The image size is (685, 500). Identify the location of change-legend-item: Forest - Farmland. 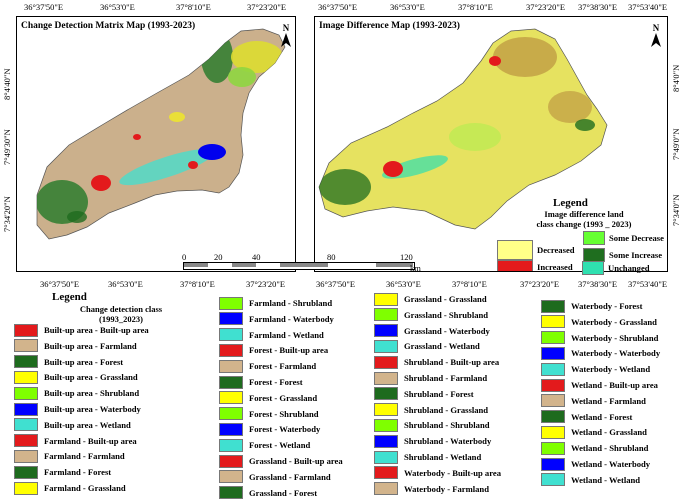
(267, 366).